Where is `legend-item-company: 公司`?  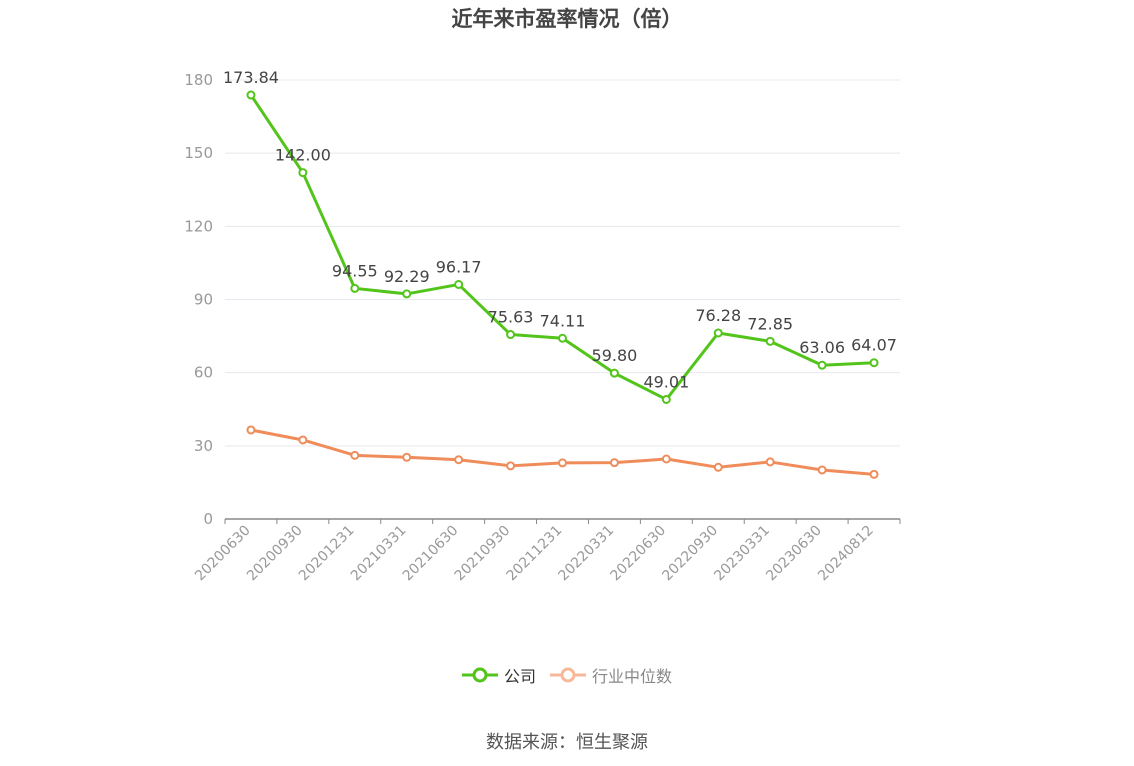
legend-item-company: 公司 is located at coordinates (498, 675).